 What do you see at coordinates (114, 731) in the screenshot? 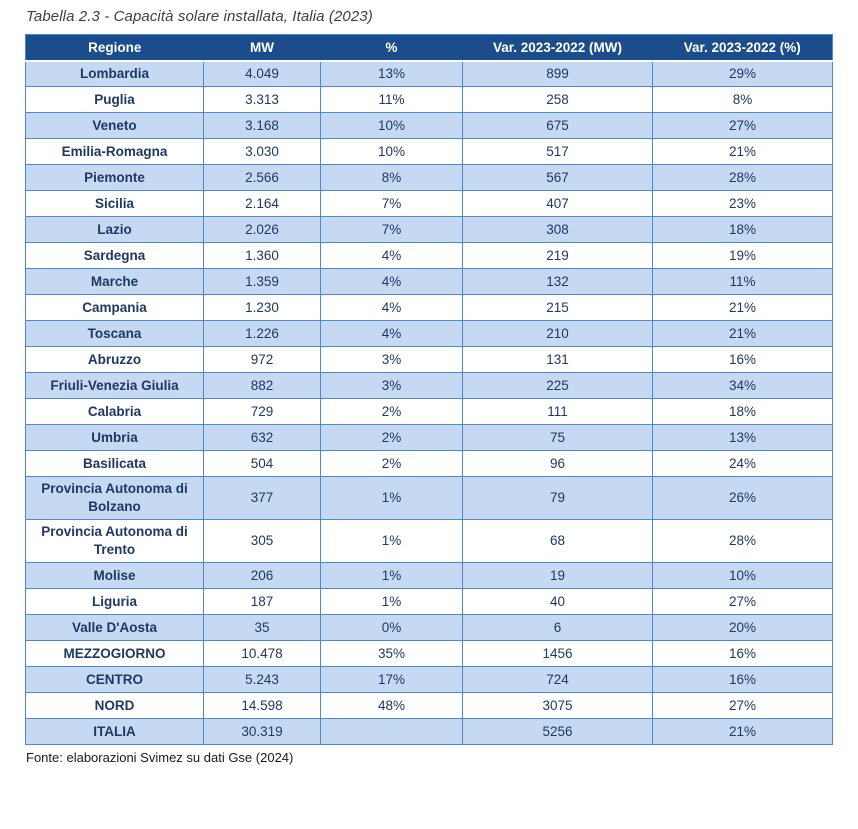
I see `region-cell: ITALIA` at bounding box center [114, 731].